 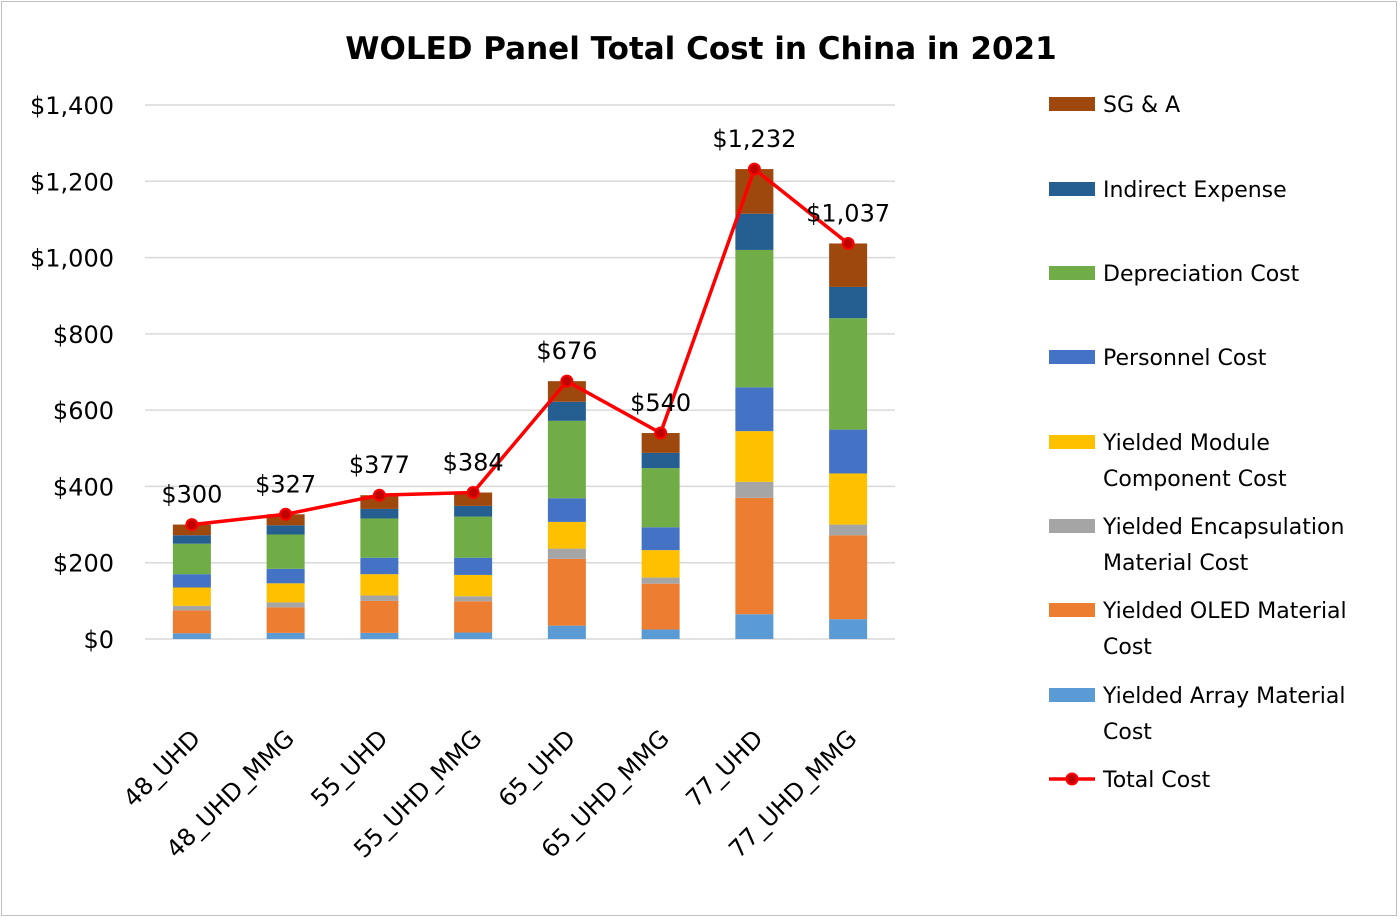 What do you see at coordinates (83, 487) in the screenshot?
I see `y-tick-label: $400` at bounding box center [83, 487].